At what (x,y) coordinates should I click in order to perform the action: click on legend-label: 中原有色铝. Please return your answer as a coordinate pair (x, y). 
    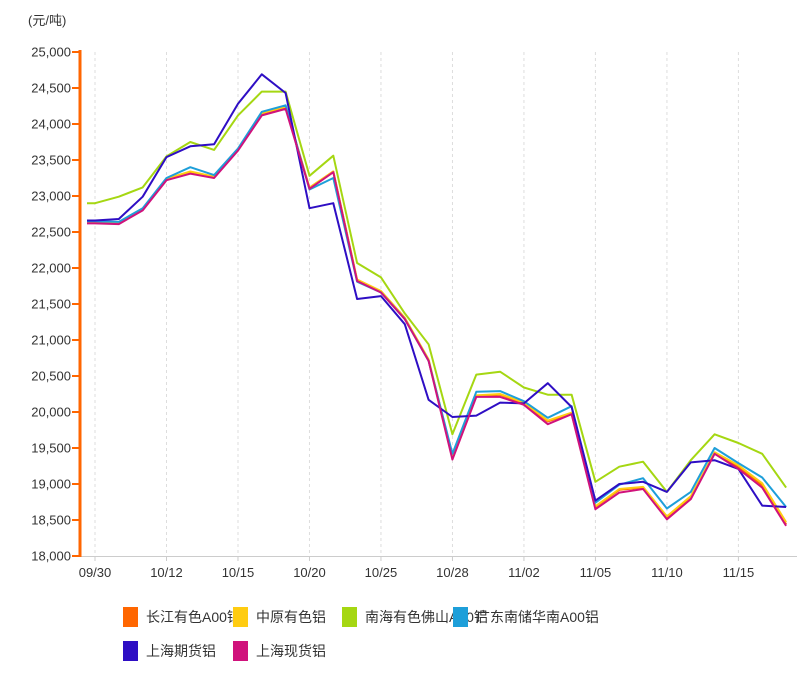
    Looking at the image, I should click on (291, 617).